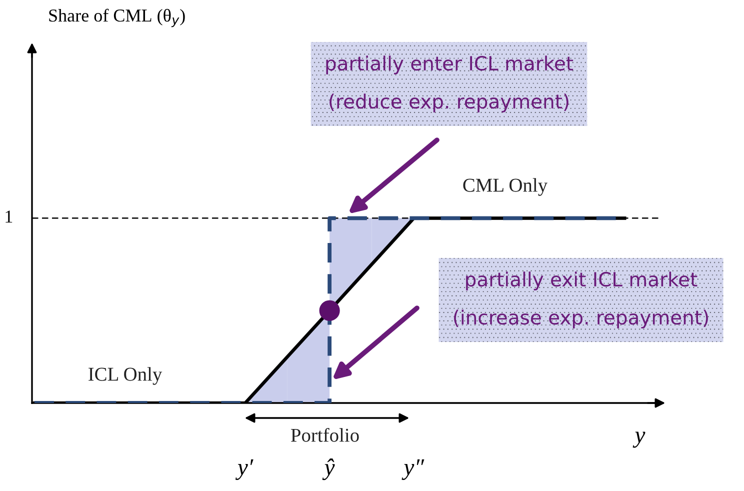 The width and height of the screenshot is (744, 491). What do you see at coordinates (639, 440) in the screenshot?
I see `x-axis-title: y` at bounding box center [639, 440].